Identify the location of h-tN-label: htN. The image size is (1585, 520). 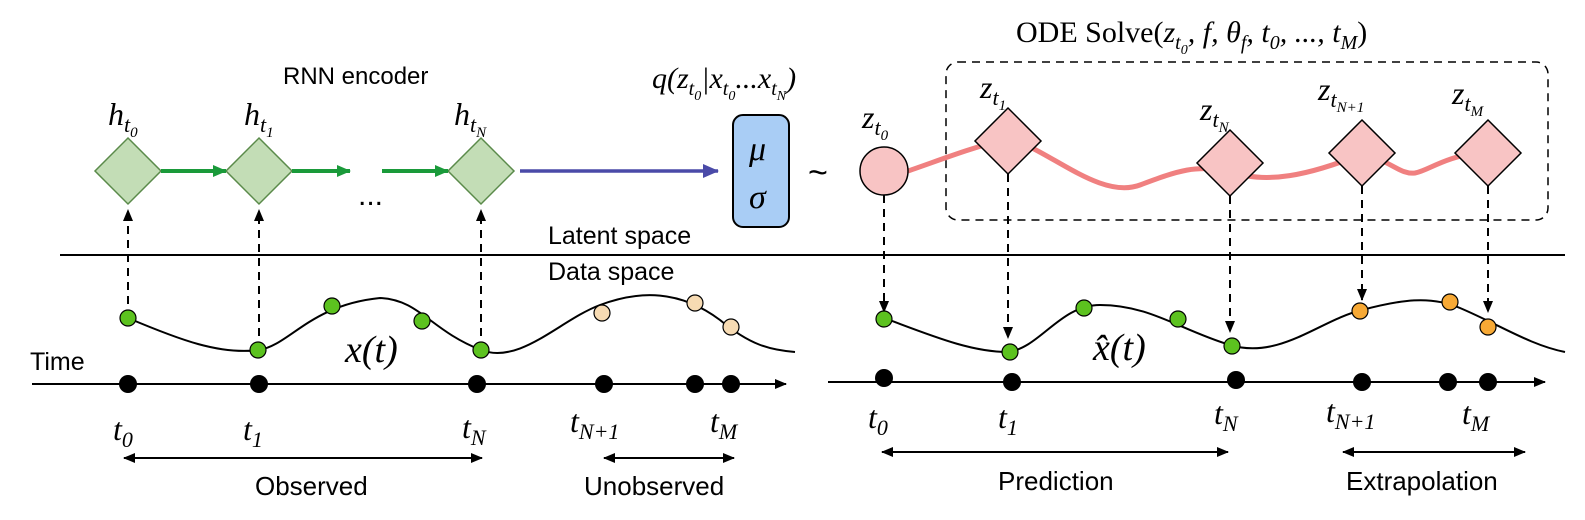
(470, 118).